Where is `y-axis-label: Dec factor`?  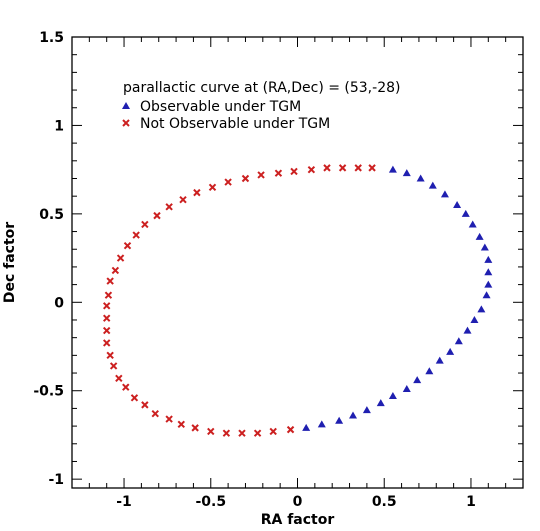 y-axis-label: Dec factor is located at coordinates (10, 262).